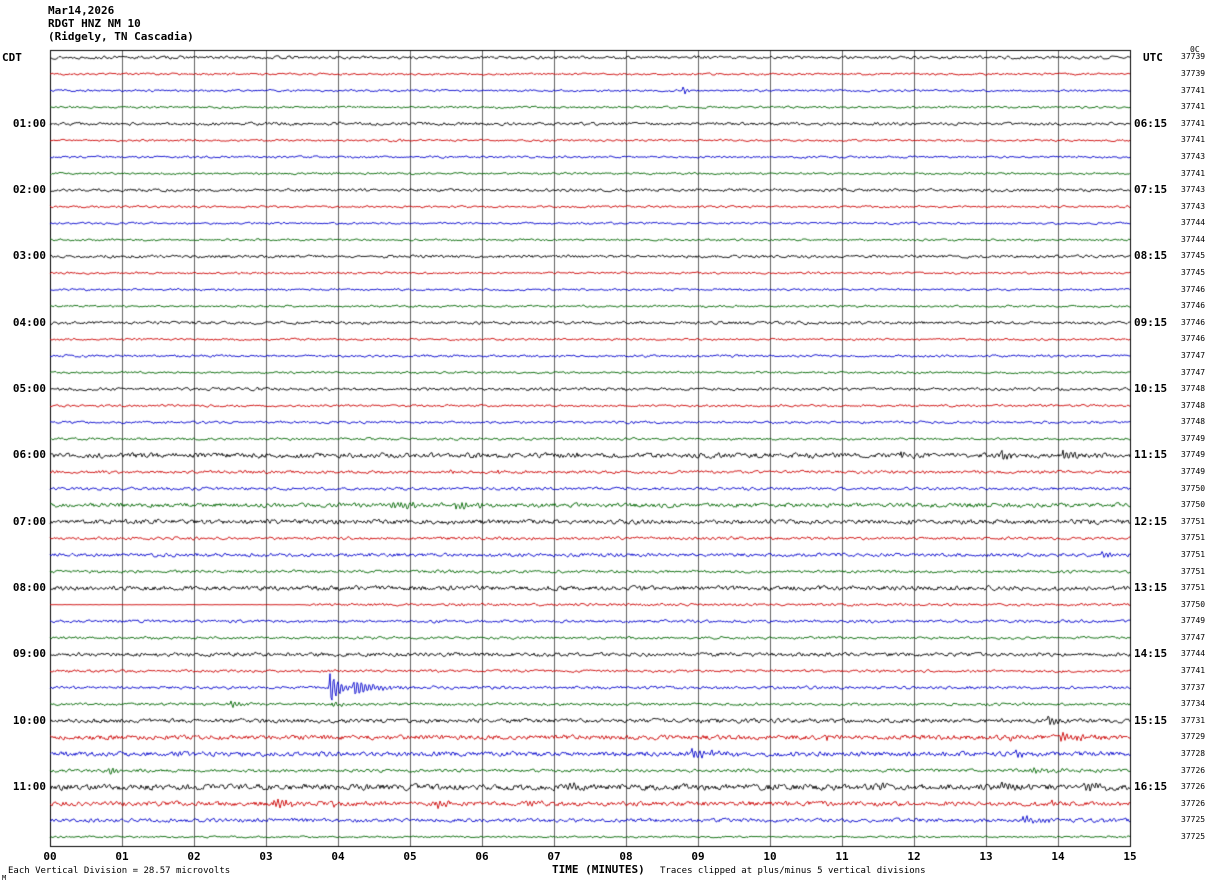 This screenshot has height=886, width=1210. What do you see at coordinates (1151, 521) in the screenshot?
I see `right-hour-label: 12:15` at bounding box center [1151, 521].